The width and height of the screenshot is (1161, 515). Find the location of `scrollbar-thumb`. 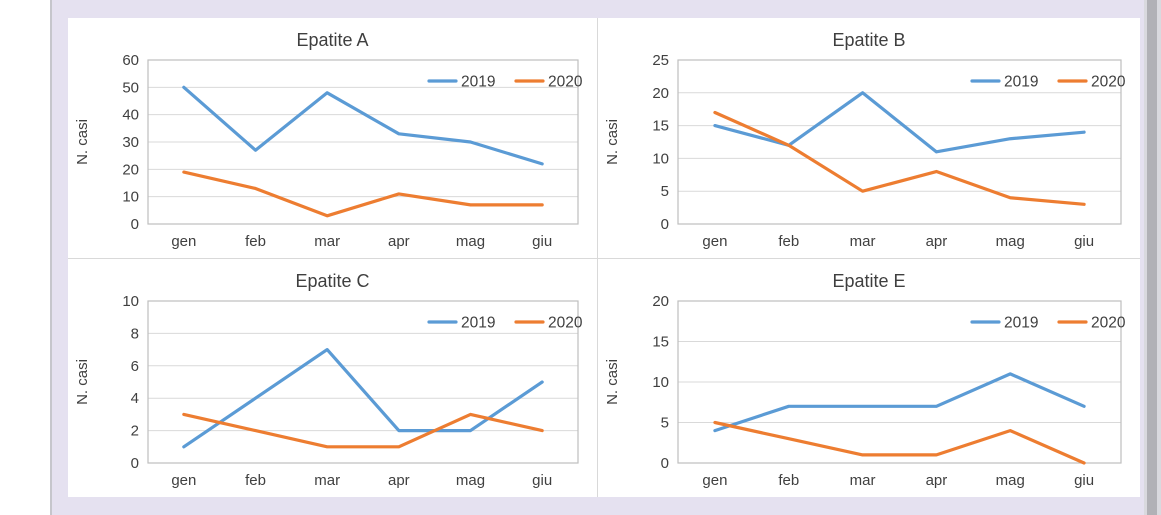

scrollbar-thumb is located at coordinates (1152, 257).